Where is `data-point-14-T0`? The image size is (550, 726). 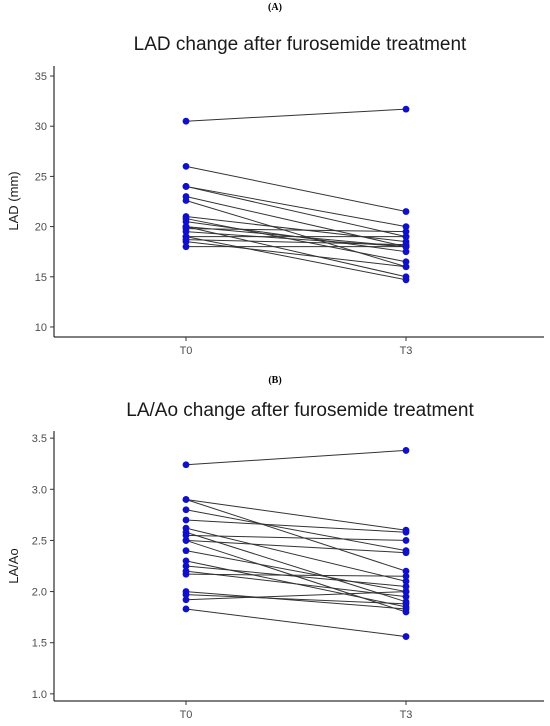
data-point-14-T0 is located at coordinates (186, 574).